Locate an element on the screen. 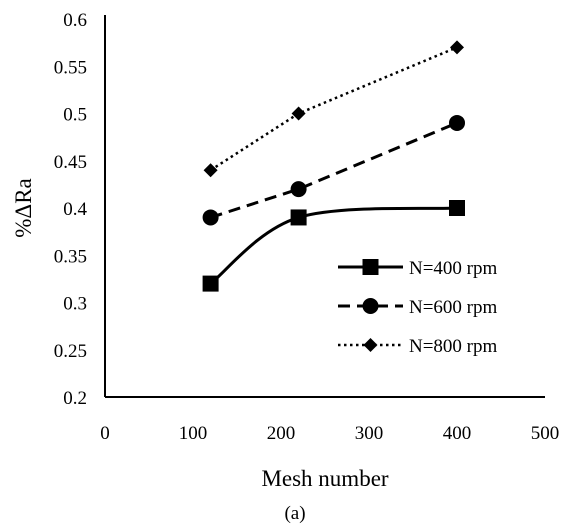 The width and height of the screenshot is (566, 532). legend-entry: N=600 rpm is located at coordinates (418, 307).